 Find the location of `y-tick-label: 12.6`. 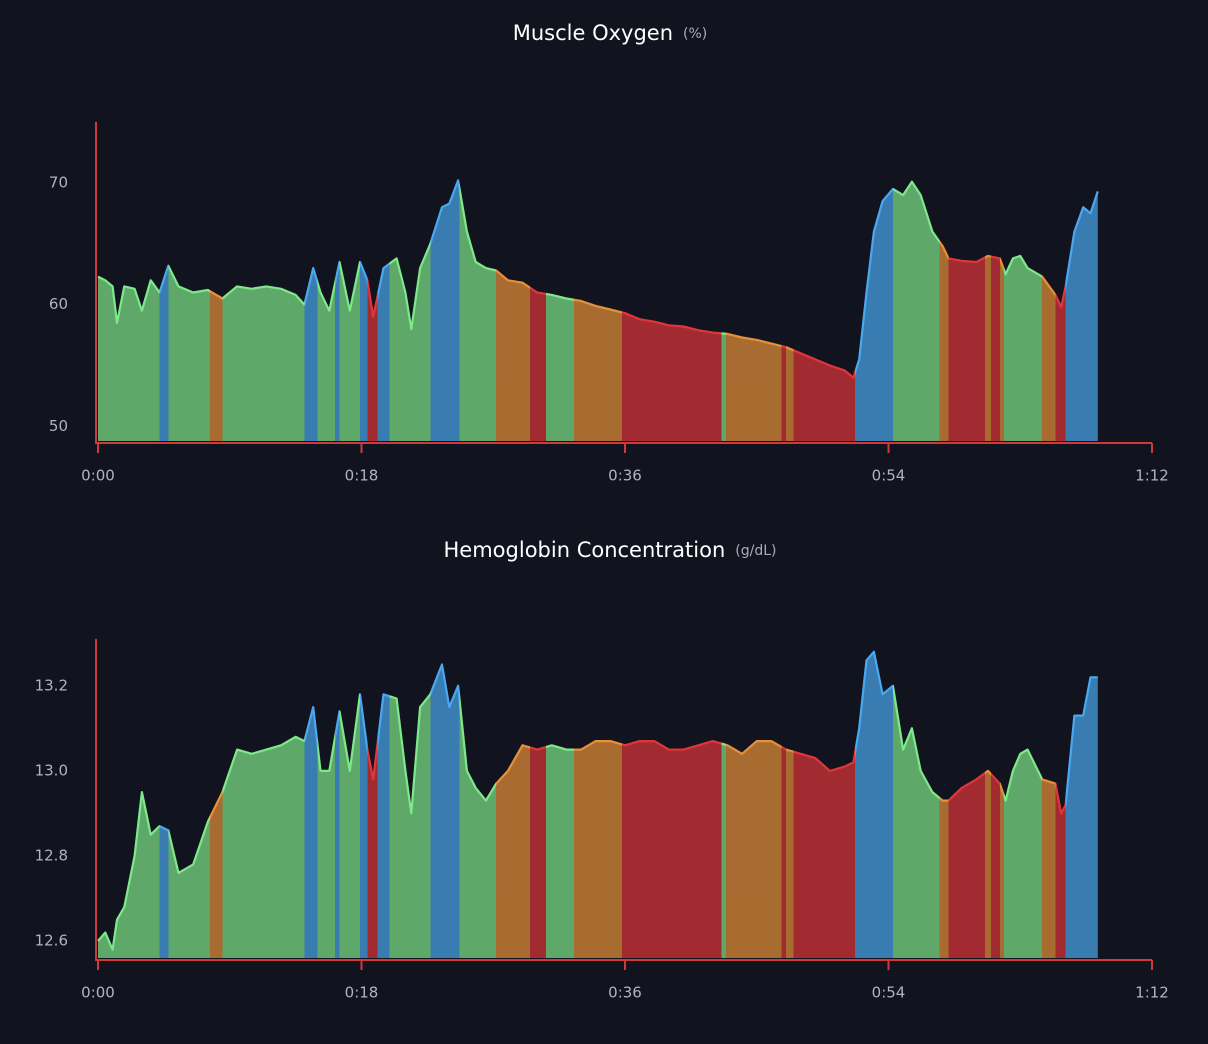

y-tick-label: 12.6 is located at coordinates (51, 940).